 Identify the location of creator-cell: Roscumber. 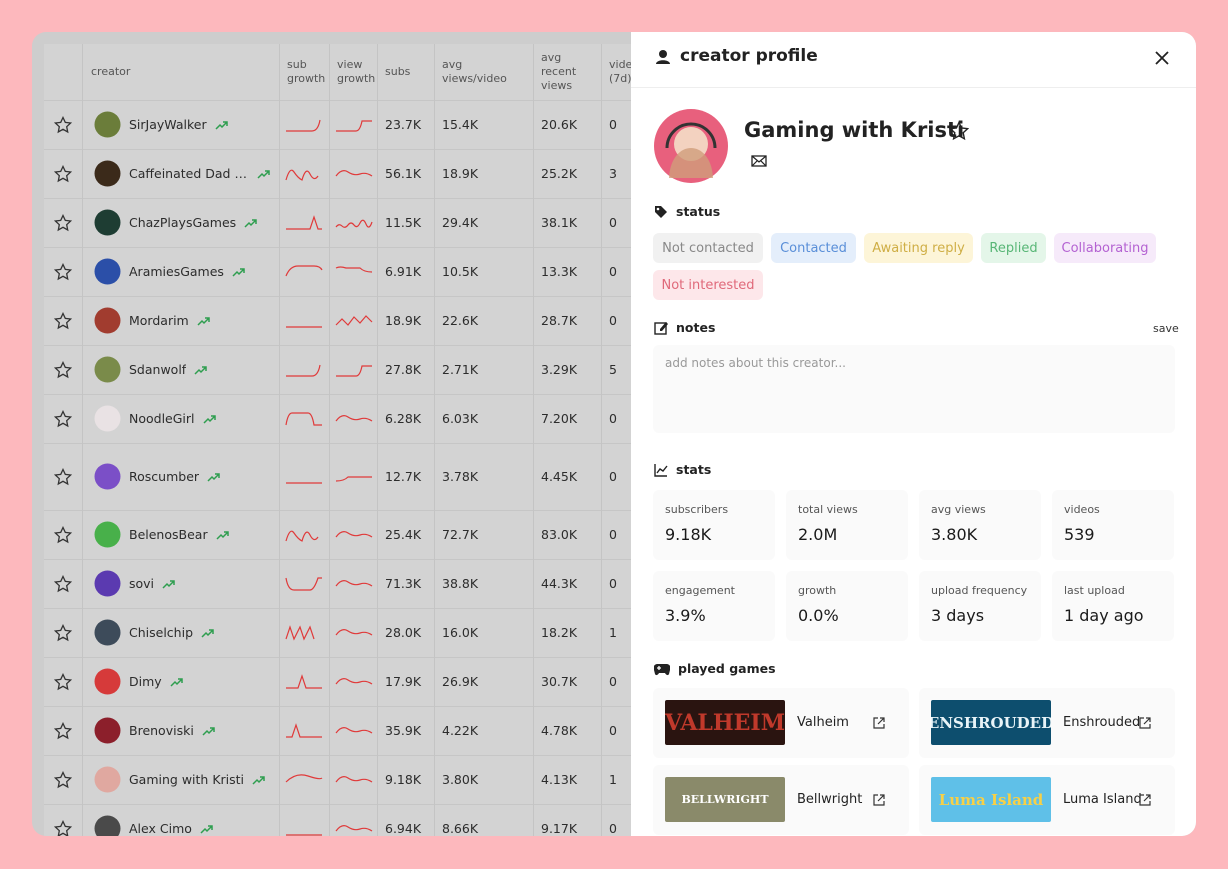
(181, 476).